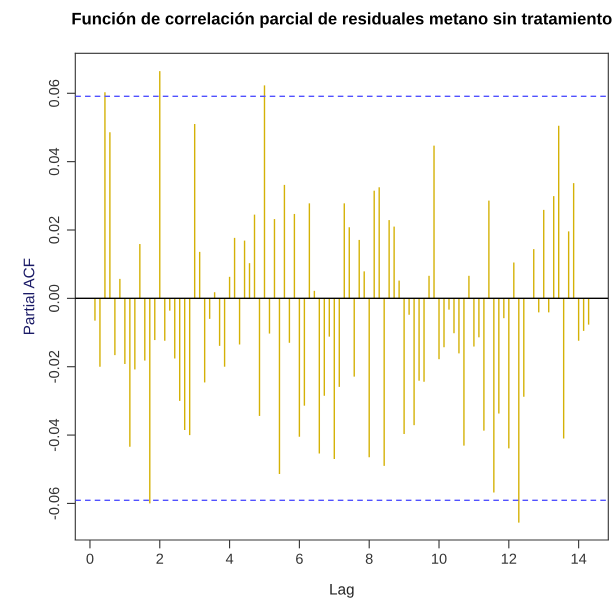 This screenshot has width=613, height=607. Describe the element at coordinates (439, 559) in the screenshot. I see `x-tick-label: 10` at that location.